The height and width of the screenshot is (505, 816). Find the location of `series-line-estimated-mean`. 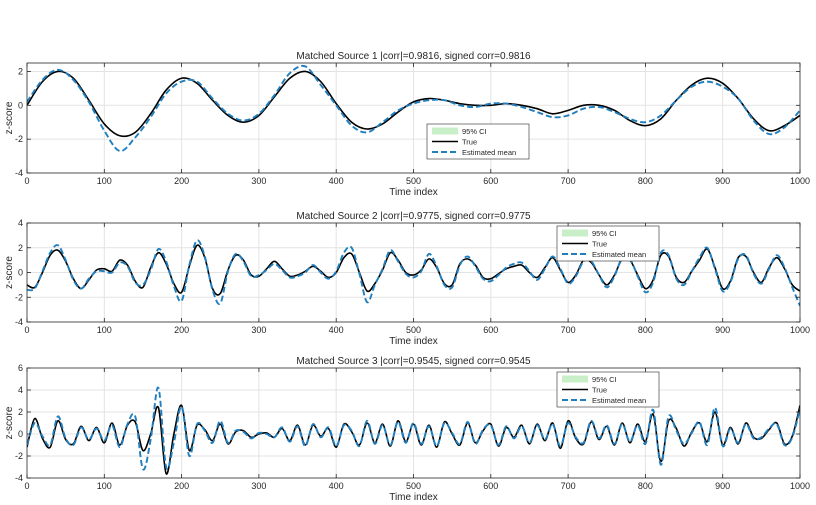

series-line-estimated-mean is located at coordinates (413, 273).